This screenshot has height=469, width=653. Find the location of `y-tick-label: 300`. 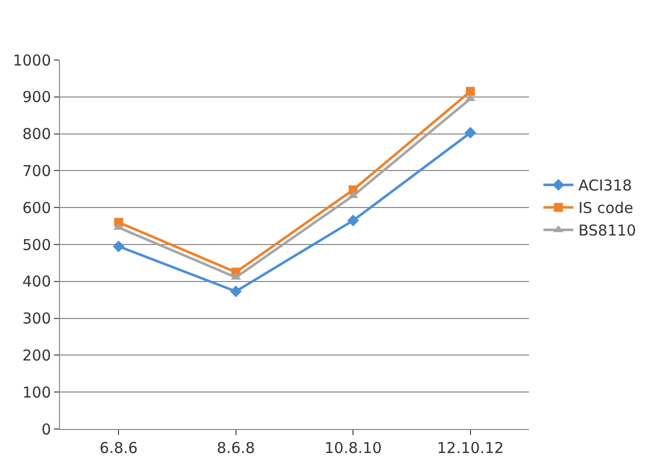

y-tick-label: 300 is located at coordinates (36, 319).